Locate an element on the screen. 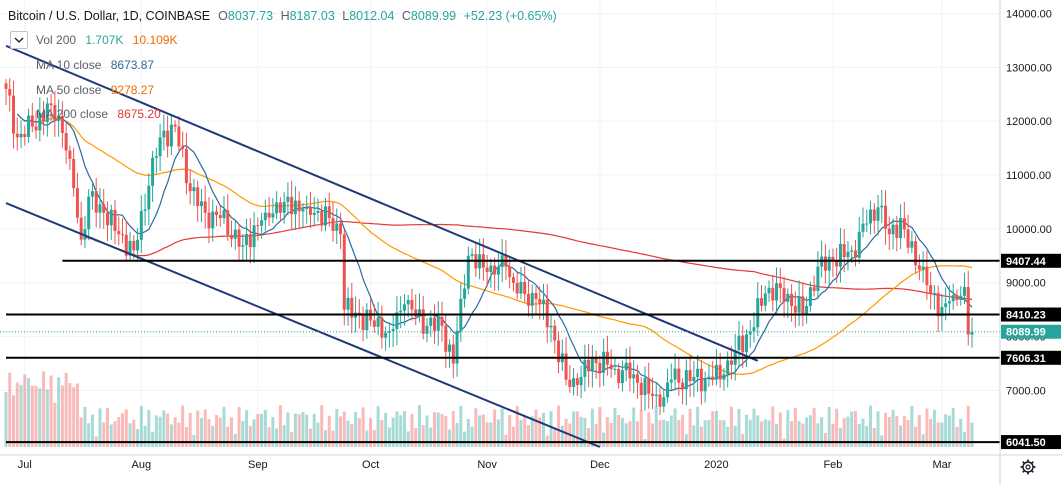 The width and height of the screenshot is (1062, 485). open-value: 8037.73 is located at coordinates (250, 16).